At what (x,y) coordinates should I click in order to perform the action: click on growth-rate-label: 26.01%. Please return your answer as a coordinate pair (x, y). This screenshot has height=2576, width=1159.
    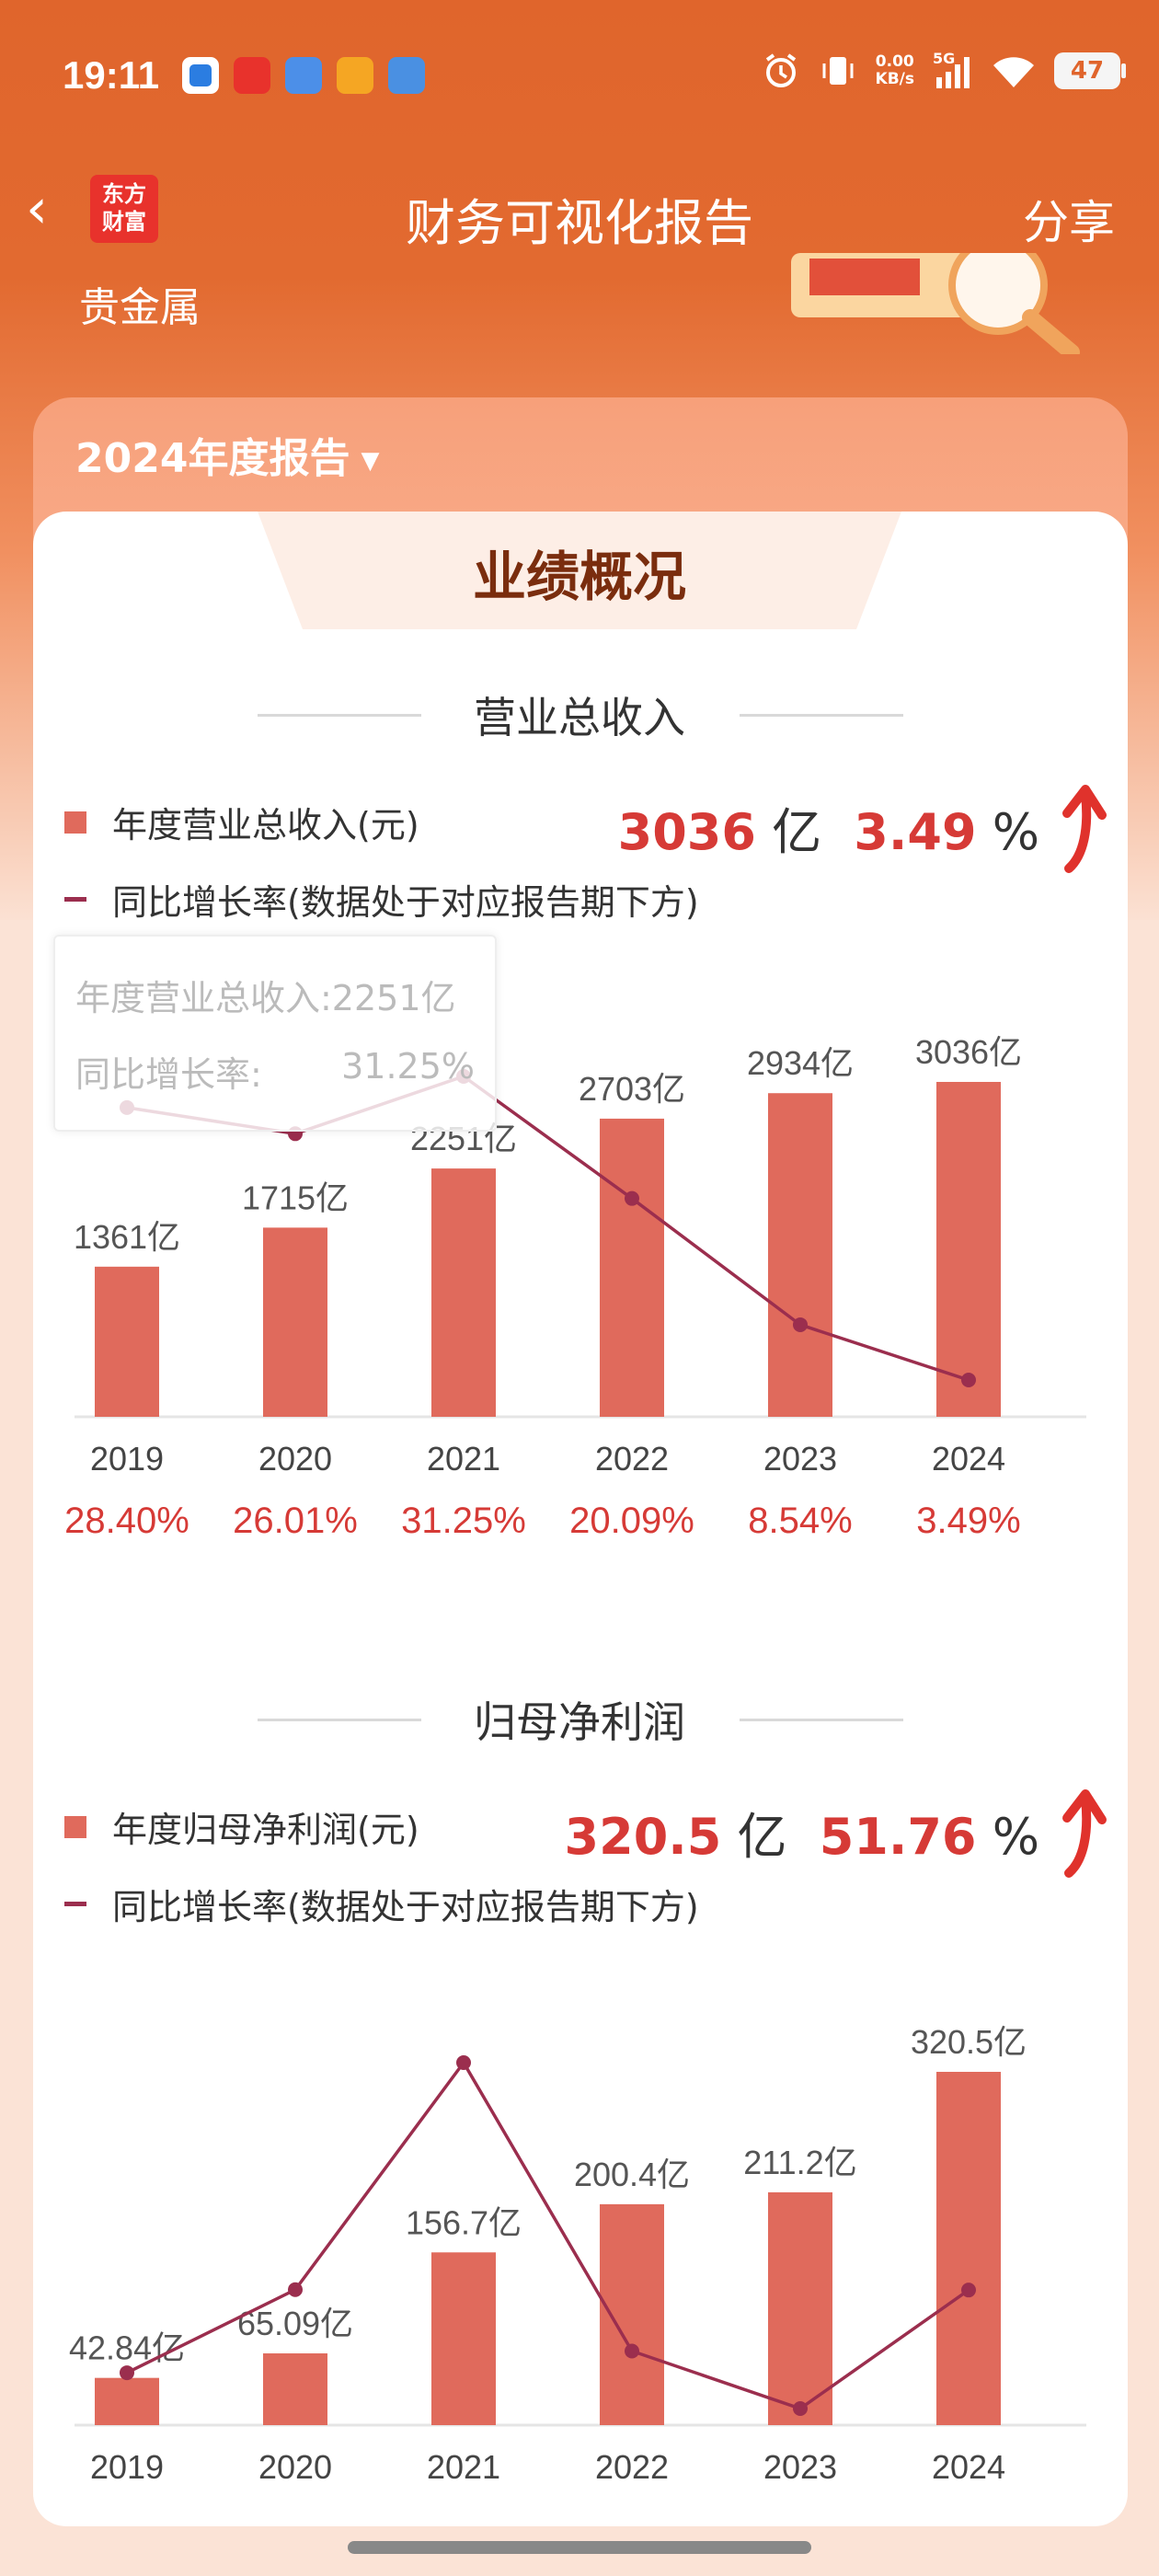
    Looking at the image, I should click on (295, 1521).